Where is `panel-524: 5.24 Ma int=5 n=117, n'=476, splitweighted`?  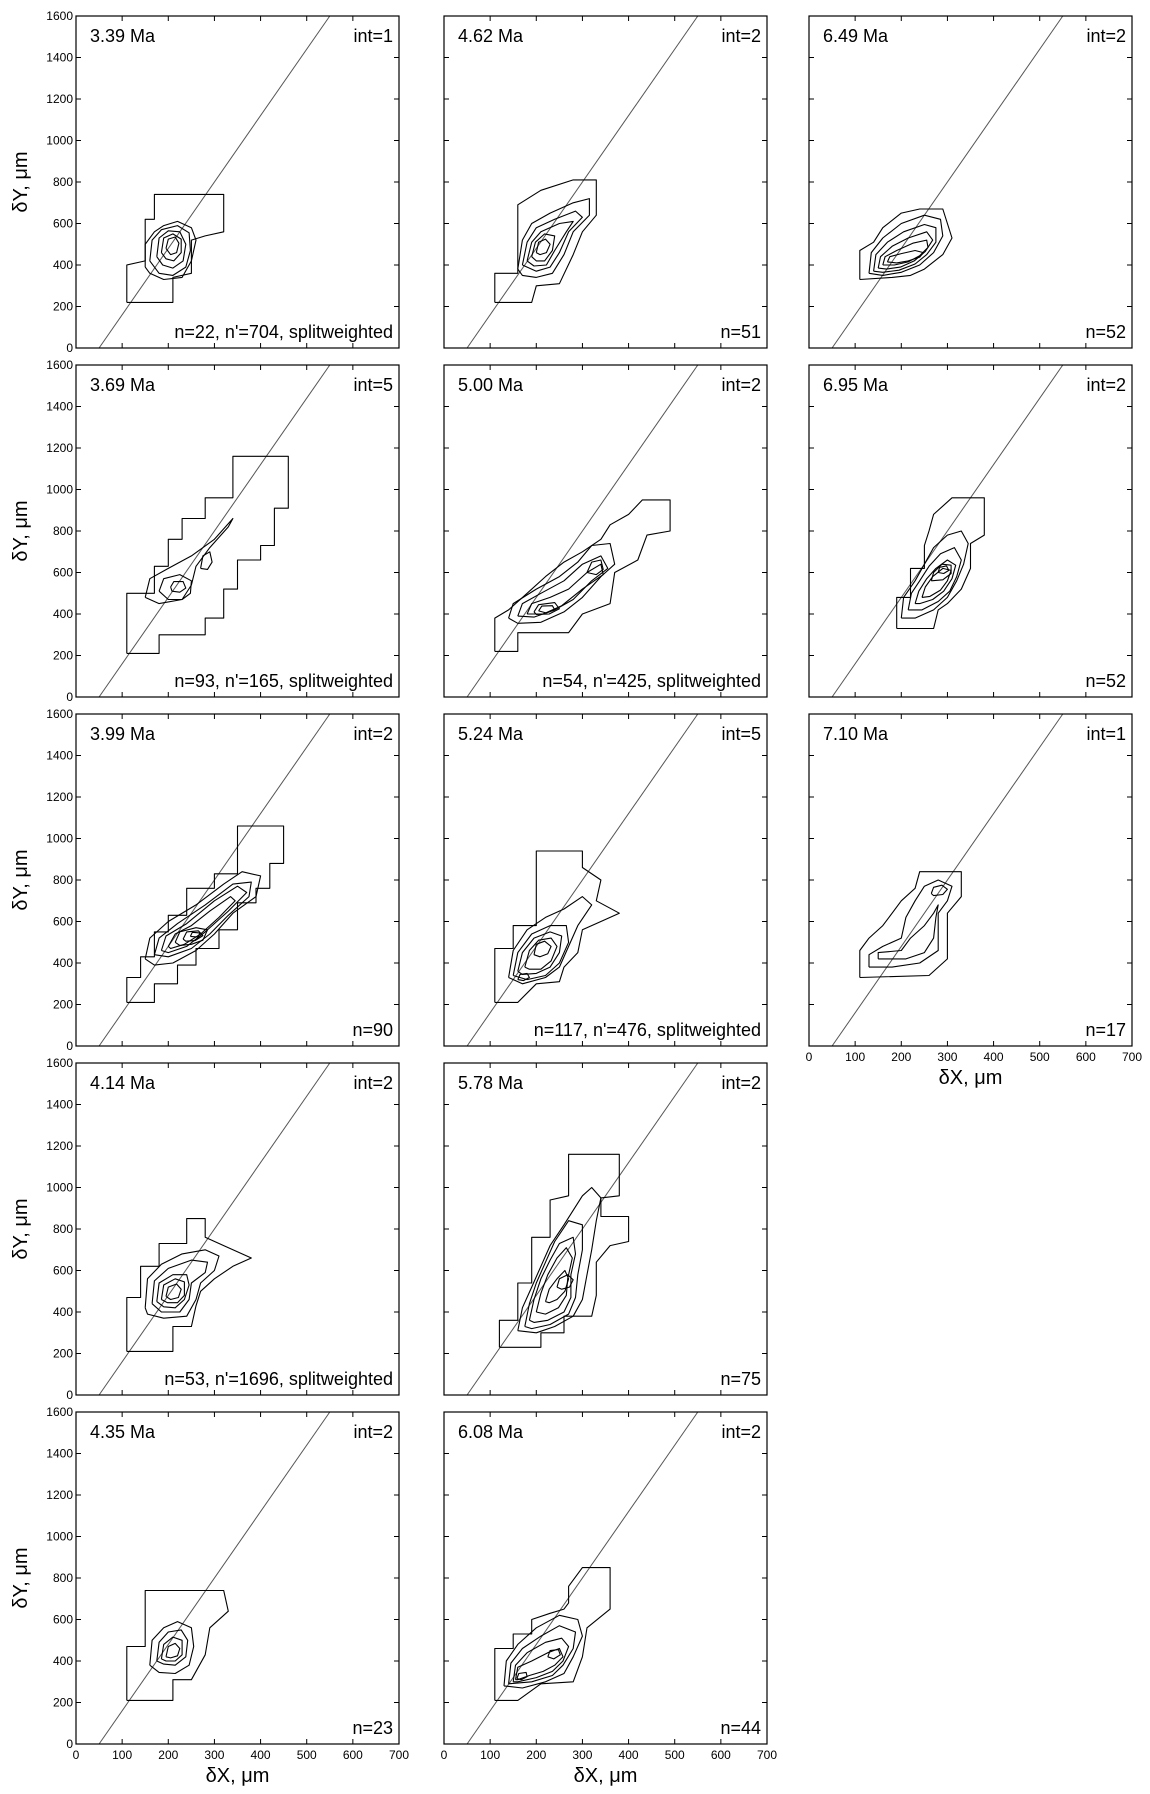 panel-524: 5.24 Ma int=5 n=117, n'=476, splitweighted is located at coordinates (605, 880).